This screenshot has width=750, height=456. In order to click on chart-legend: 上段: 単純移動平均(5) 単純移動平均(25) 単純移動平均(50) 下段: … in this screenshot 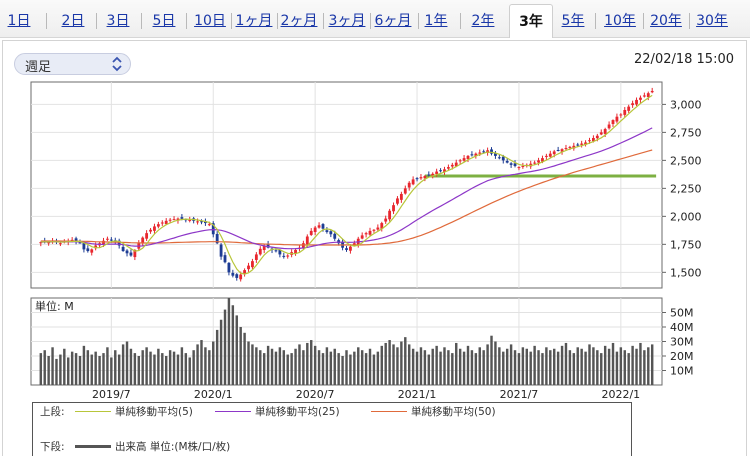, I will do `click(332, 429)`.